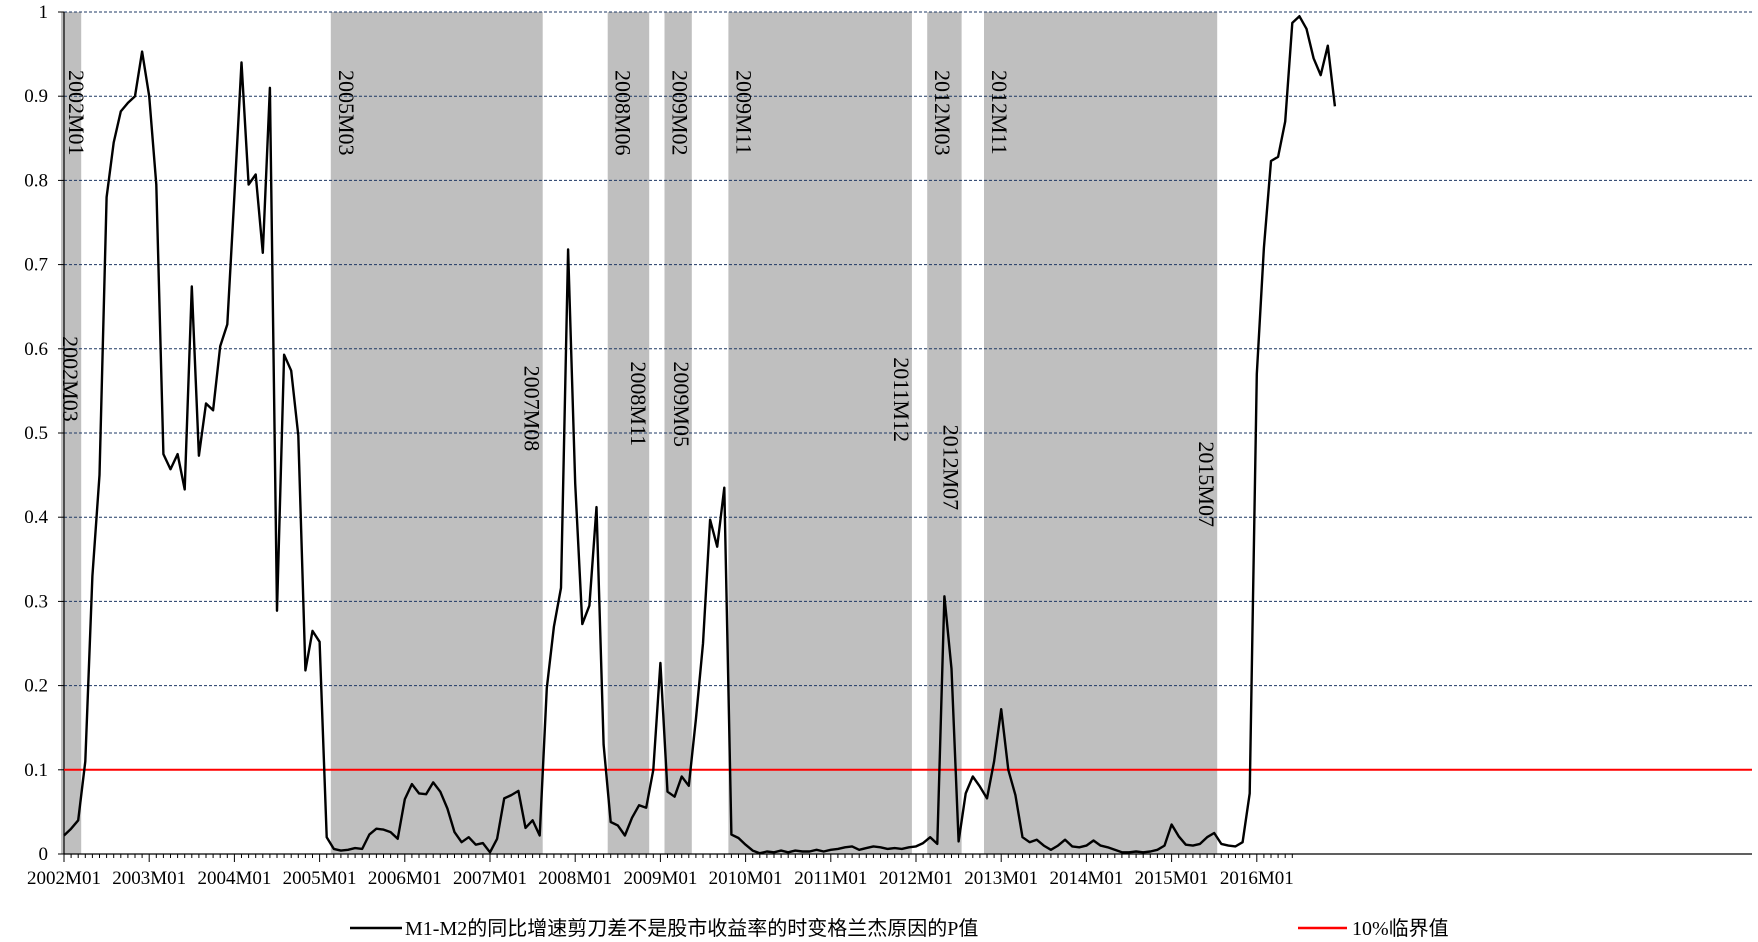 This screenshot has width=1758, height=942. What do you see at coordinates (36, 180) in the screenshot?
I see `y-tick-label: 0.8` at bounding box center [36, 180].